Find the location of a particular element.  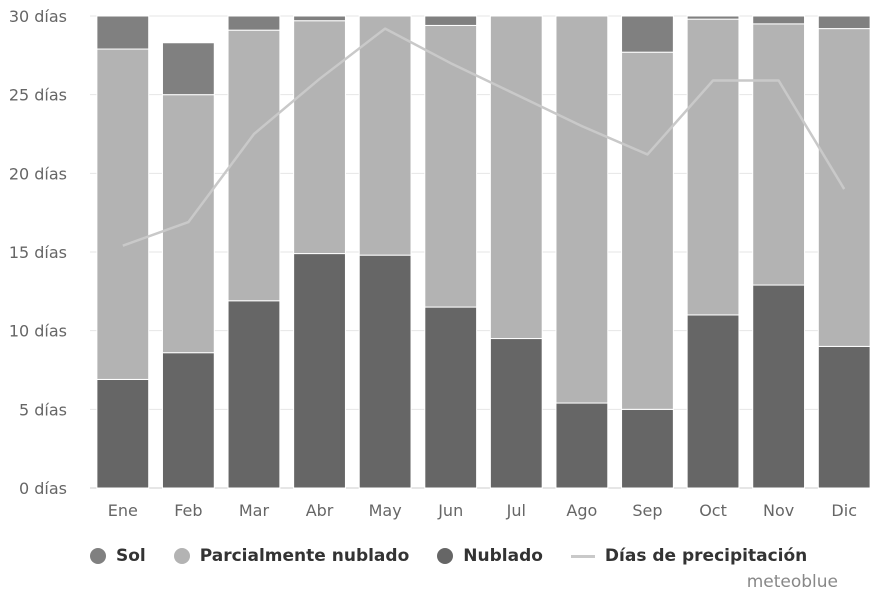

legend-item-dias-precipitacion: Días de precipitación is located at coordinates (689, 556).